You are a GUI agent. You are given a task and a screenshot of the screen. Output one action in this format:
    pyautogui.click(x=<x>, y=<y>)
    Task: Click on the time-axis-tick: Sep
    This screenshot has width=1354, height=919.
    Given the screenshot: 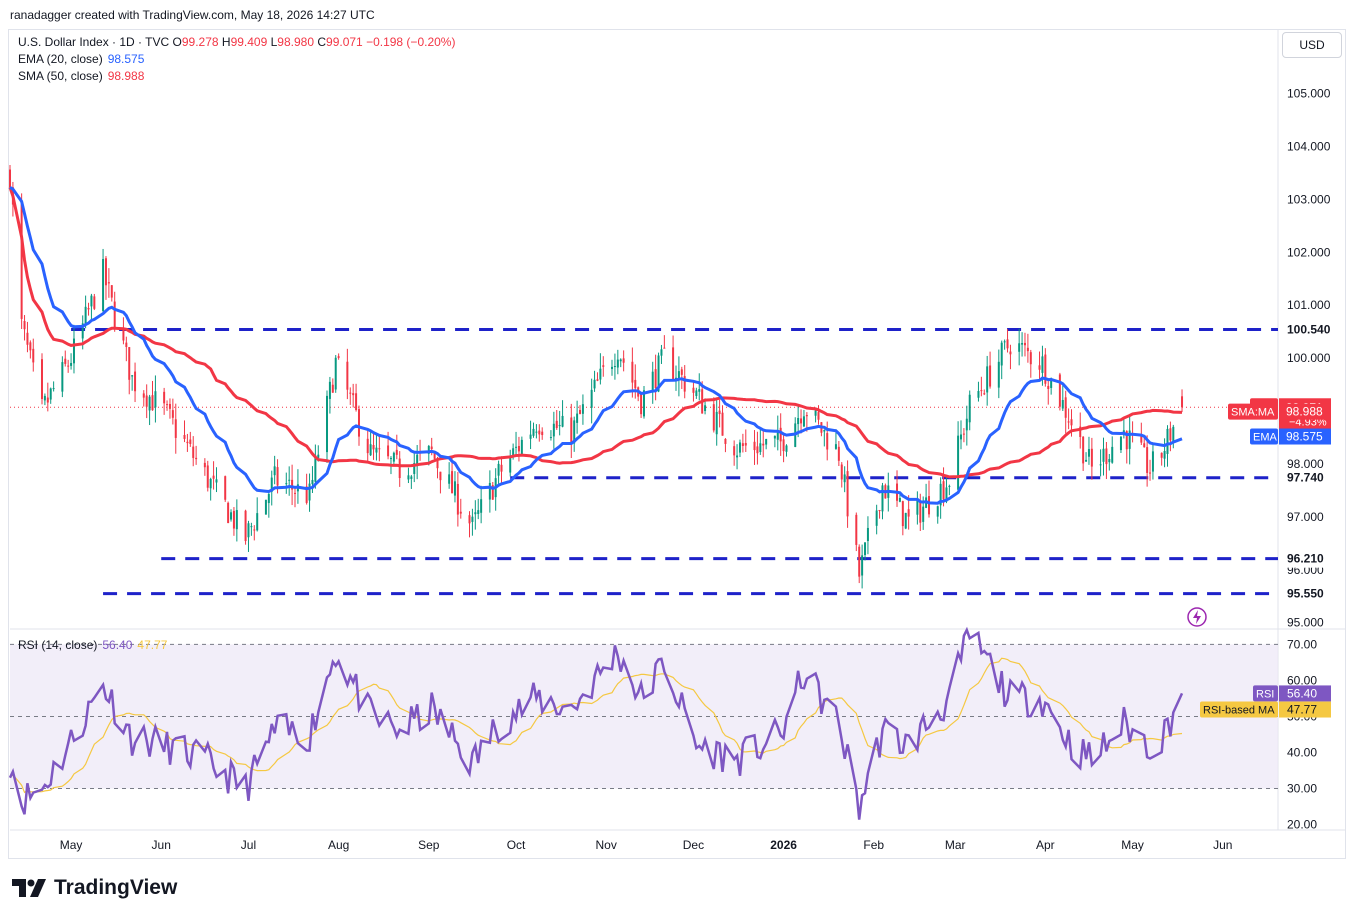 What is the action you would take?
    pyautogui.click(x=429, y=845)
    